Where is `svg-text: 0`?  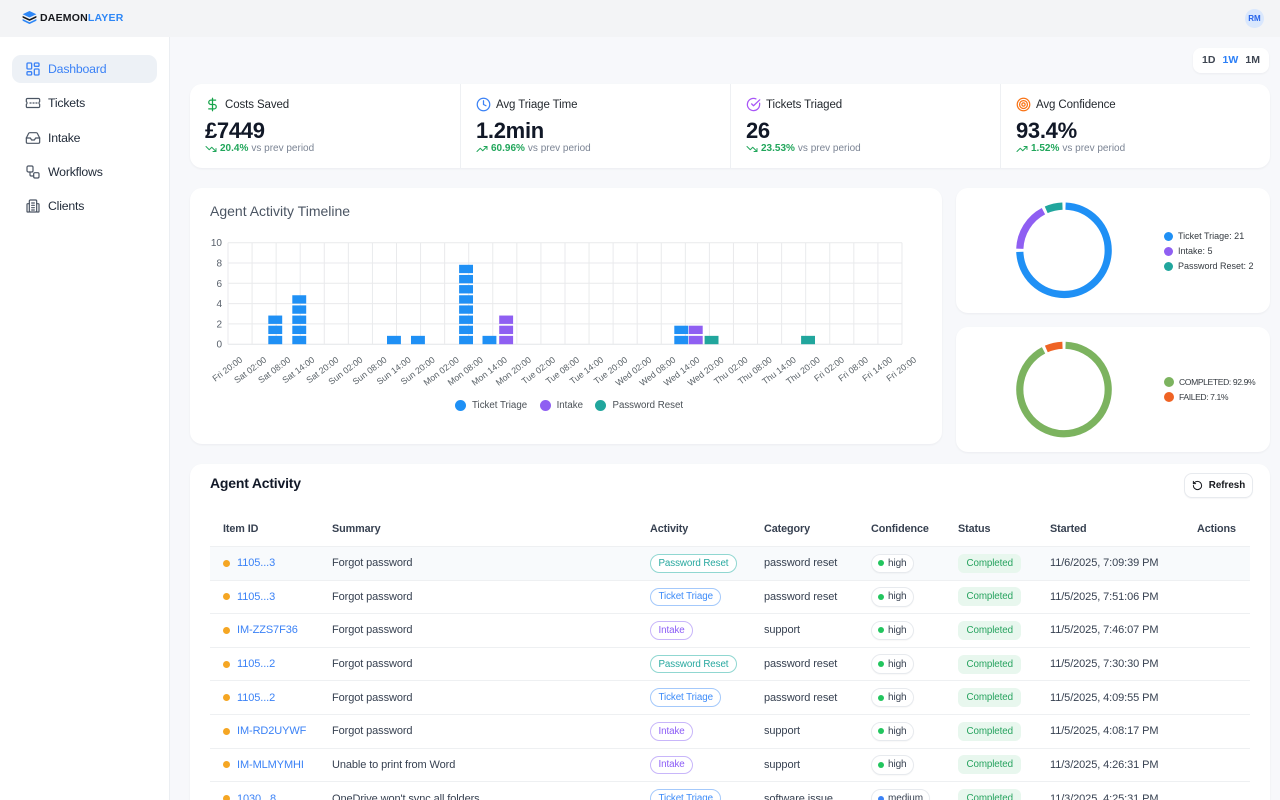 svg-text: 0 is located at coordinates (219, 344).